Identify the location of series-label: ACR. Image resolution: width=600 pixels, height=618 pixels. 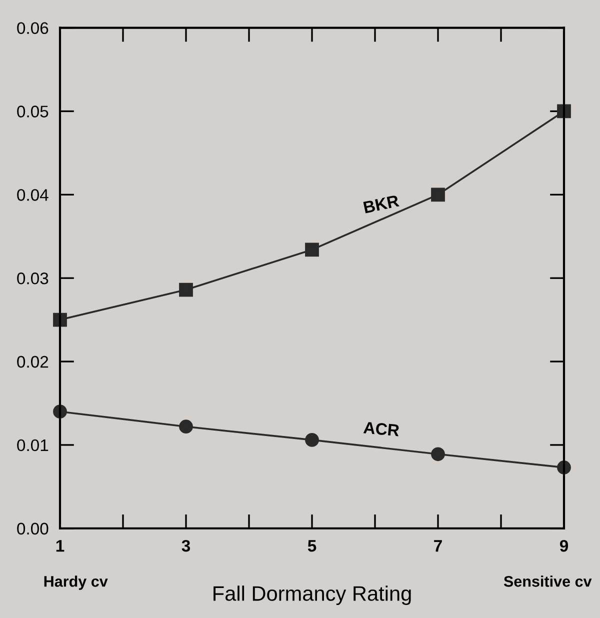
(381, 429).